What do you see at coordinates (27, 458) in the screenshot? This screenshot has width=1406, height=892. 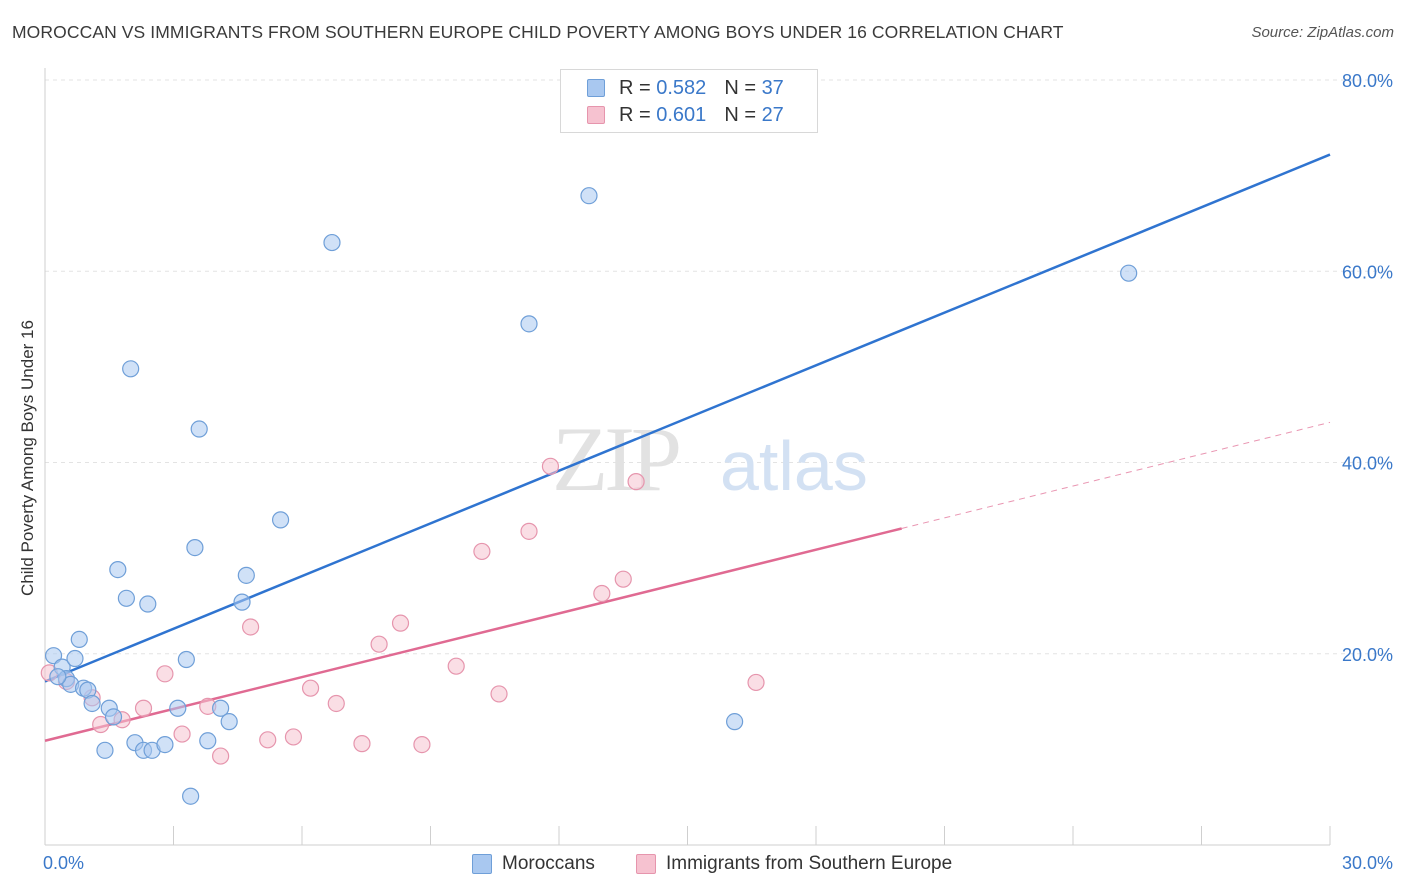 I see `y-axis-label: Child Poverty Among Boys Under 16` at bounding box center [27, 458].